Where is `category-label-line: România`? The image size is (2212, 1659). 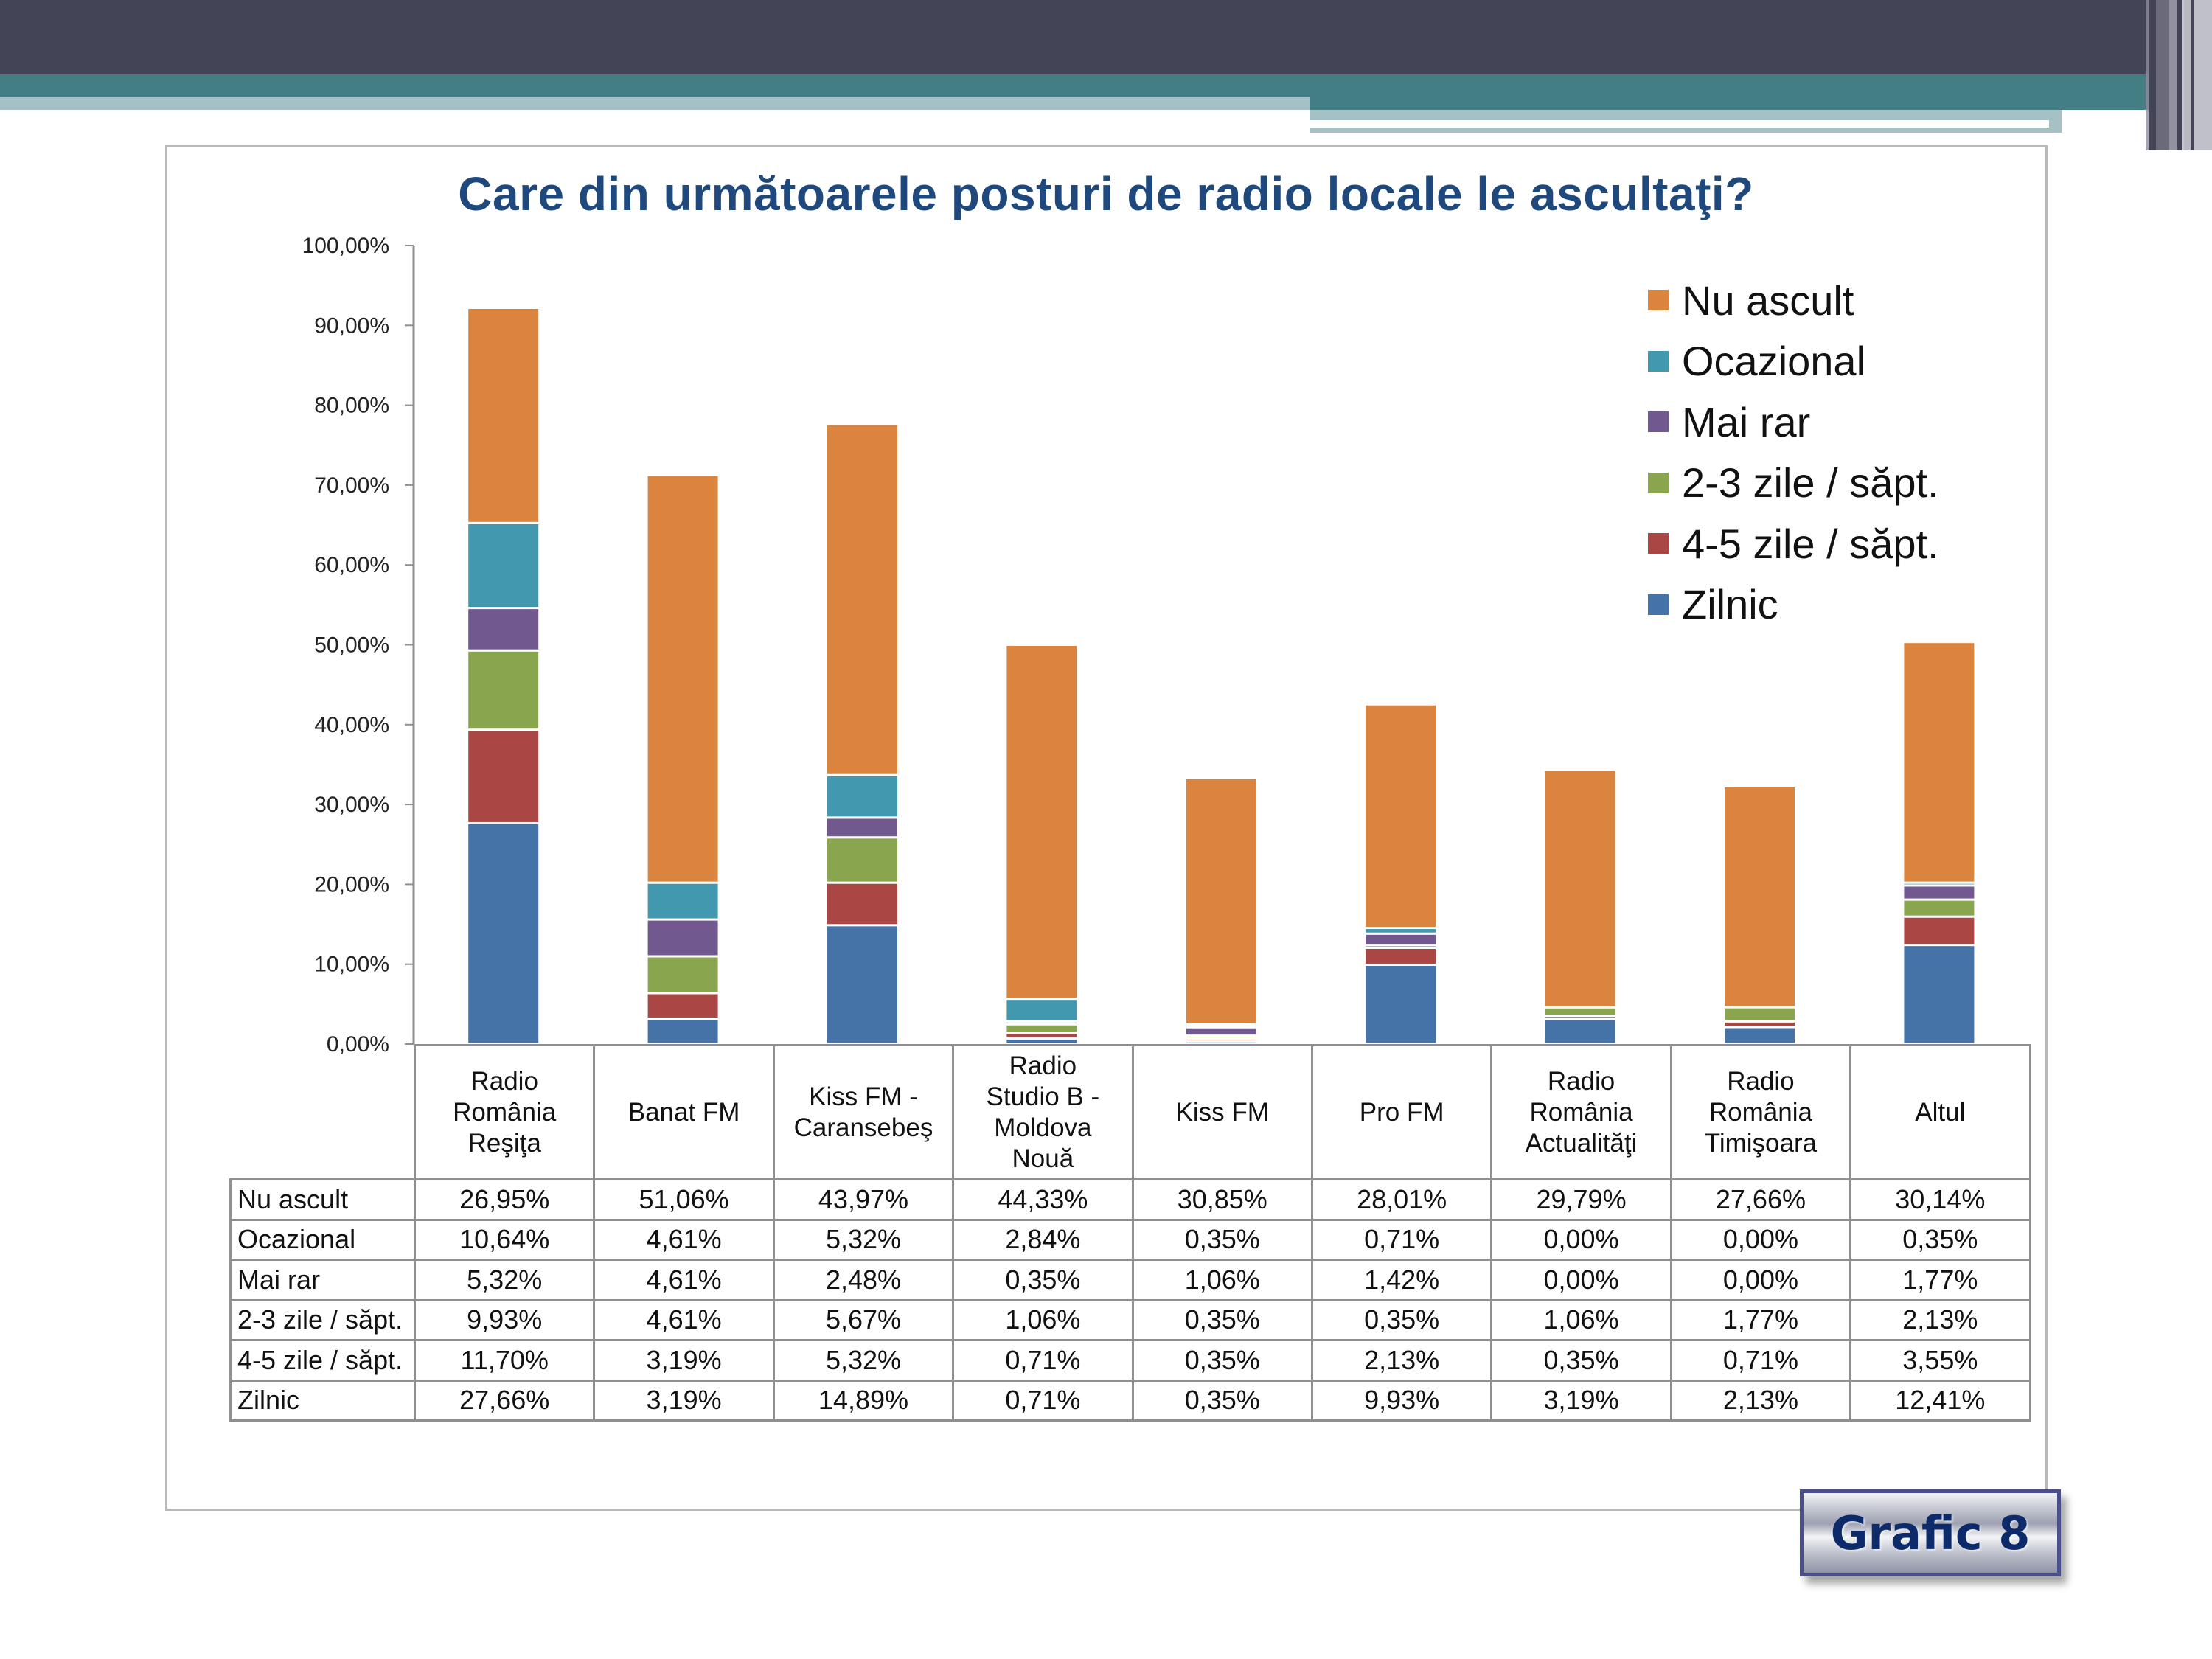
category-label-line: România is located at coordinates (505, 1112).